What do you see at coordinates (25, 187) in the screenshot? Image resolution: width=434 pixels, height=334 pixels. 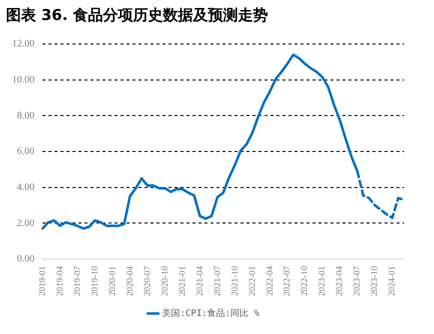 I see `y-tick-label: 4.00` at bounding box center [25, 187].